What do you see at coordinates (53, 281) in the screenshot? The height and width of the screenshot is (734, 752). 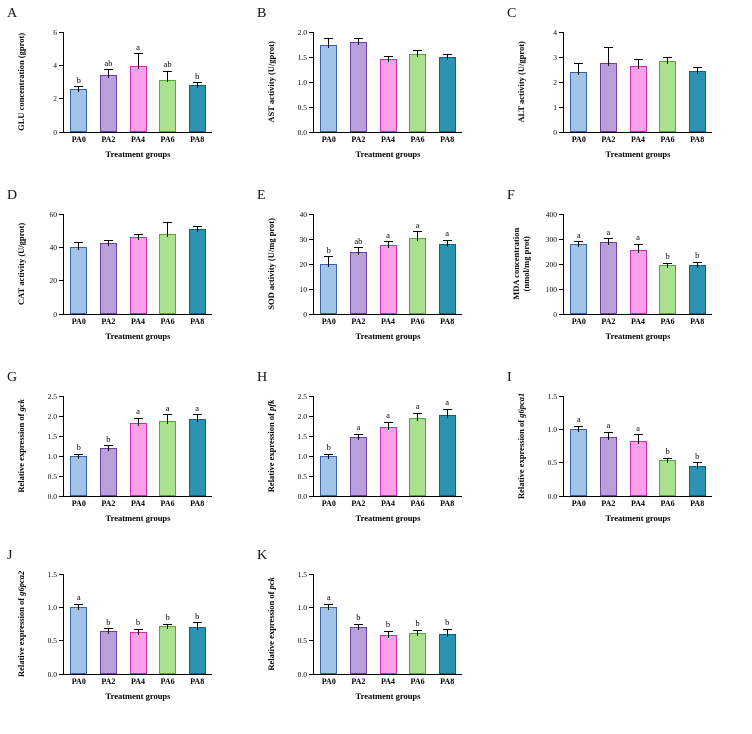 I see `y-tick-label: 20` at bounding box center [53, 281].